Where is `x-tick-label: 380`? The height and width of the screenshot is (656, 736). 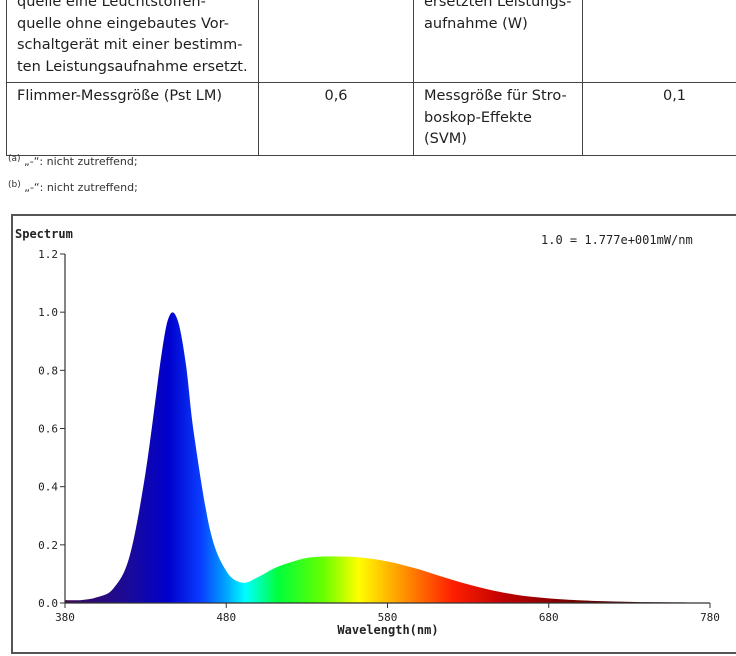
x-tick-label: 380 is located at coordinates (65, 617).